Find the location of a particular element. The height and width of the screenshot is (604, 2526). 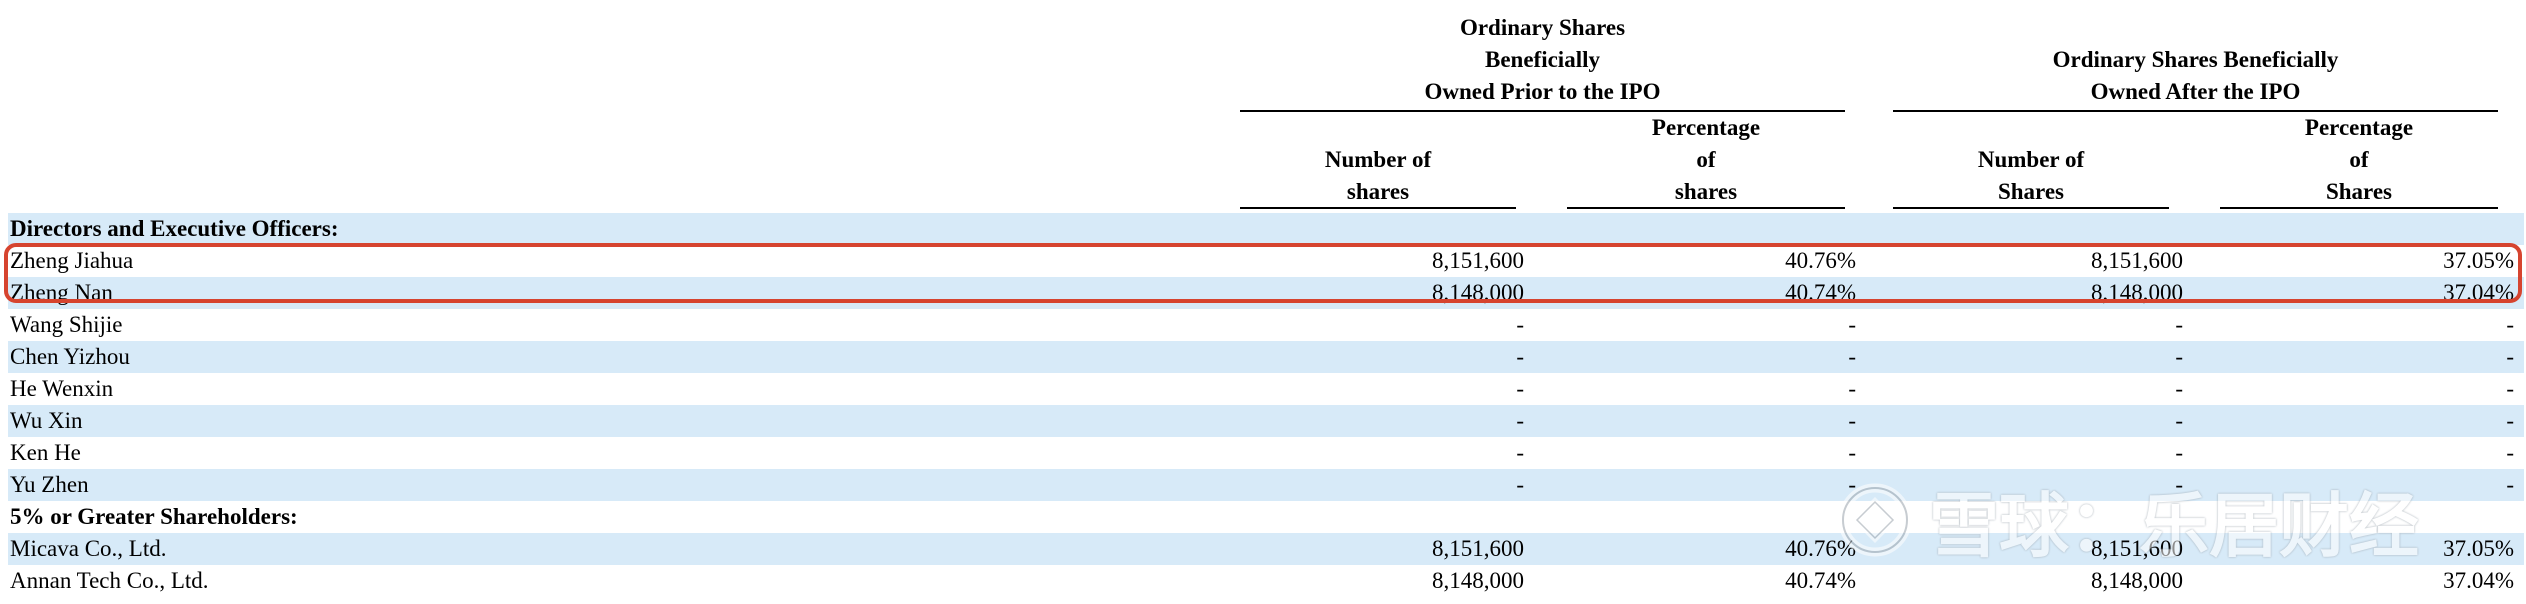

after-percentage-cell: 37.04% is located at coordinates (2478, 580).